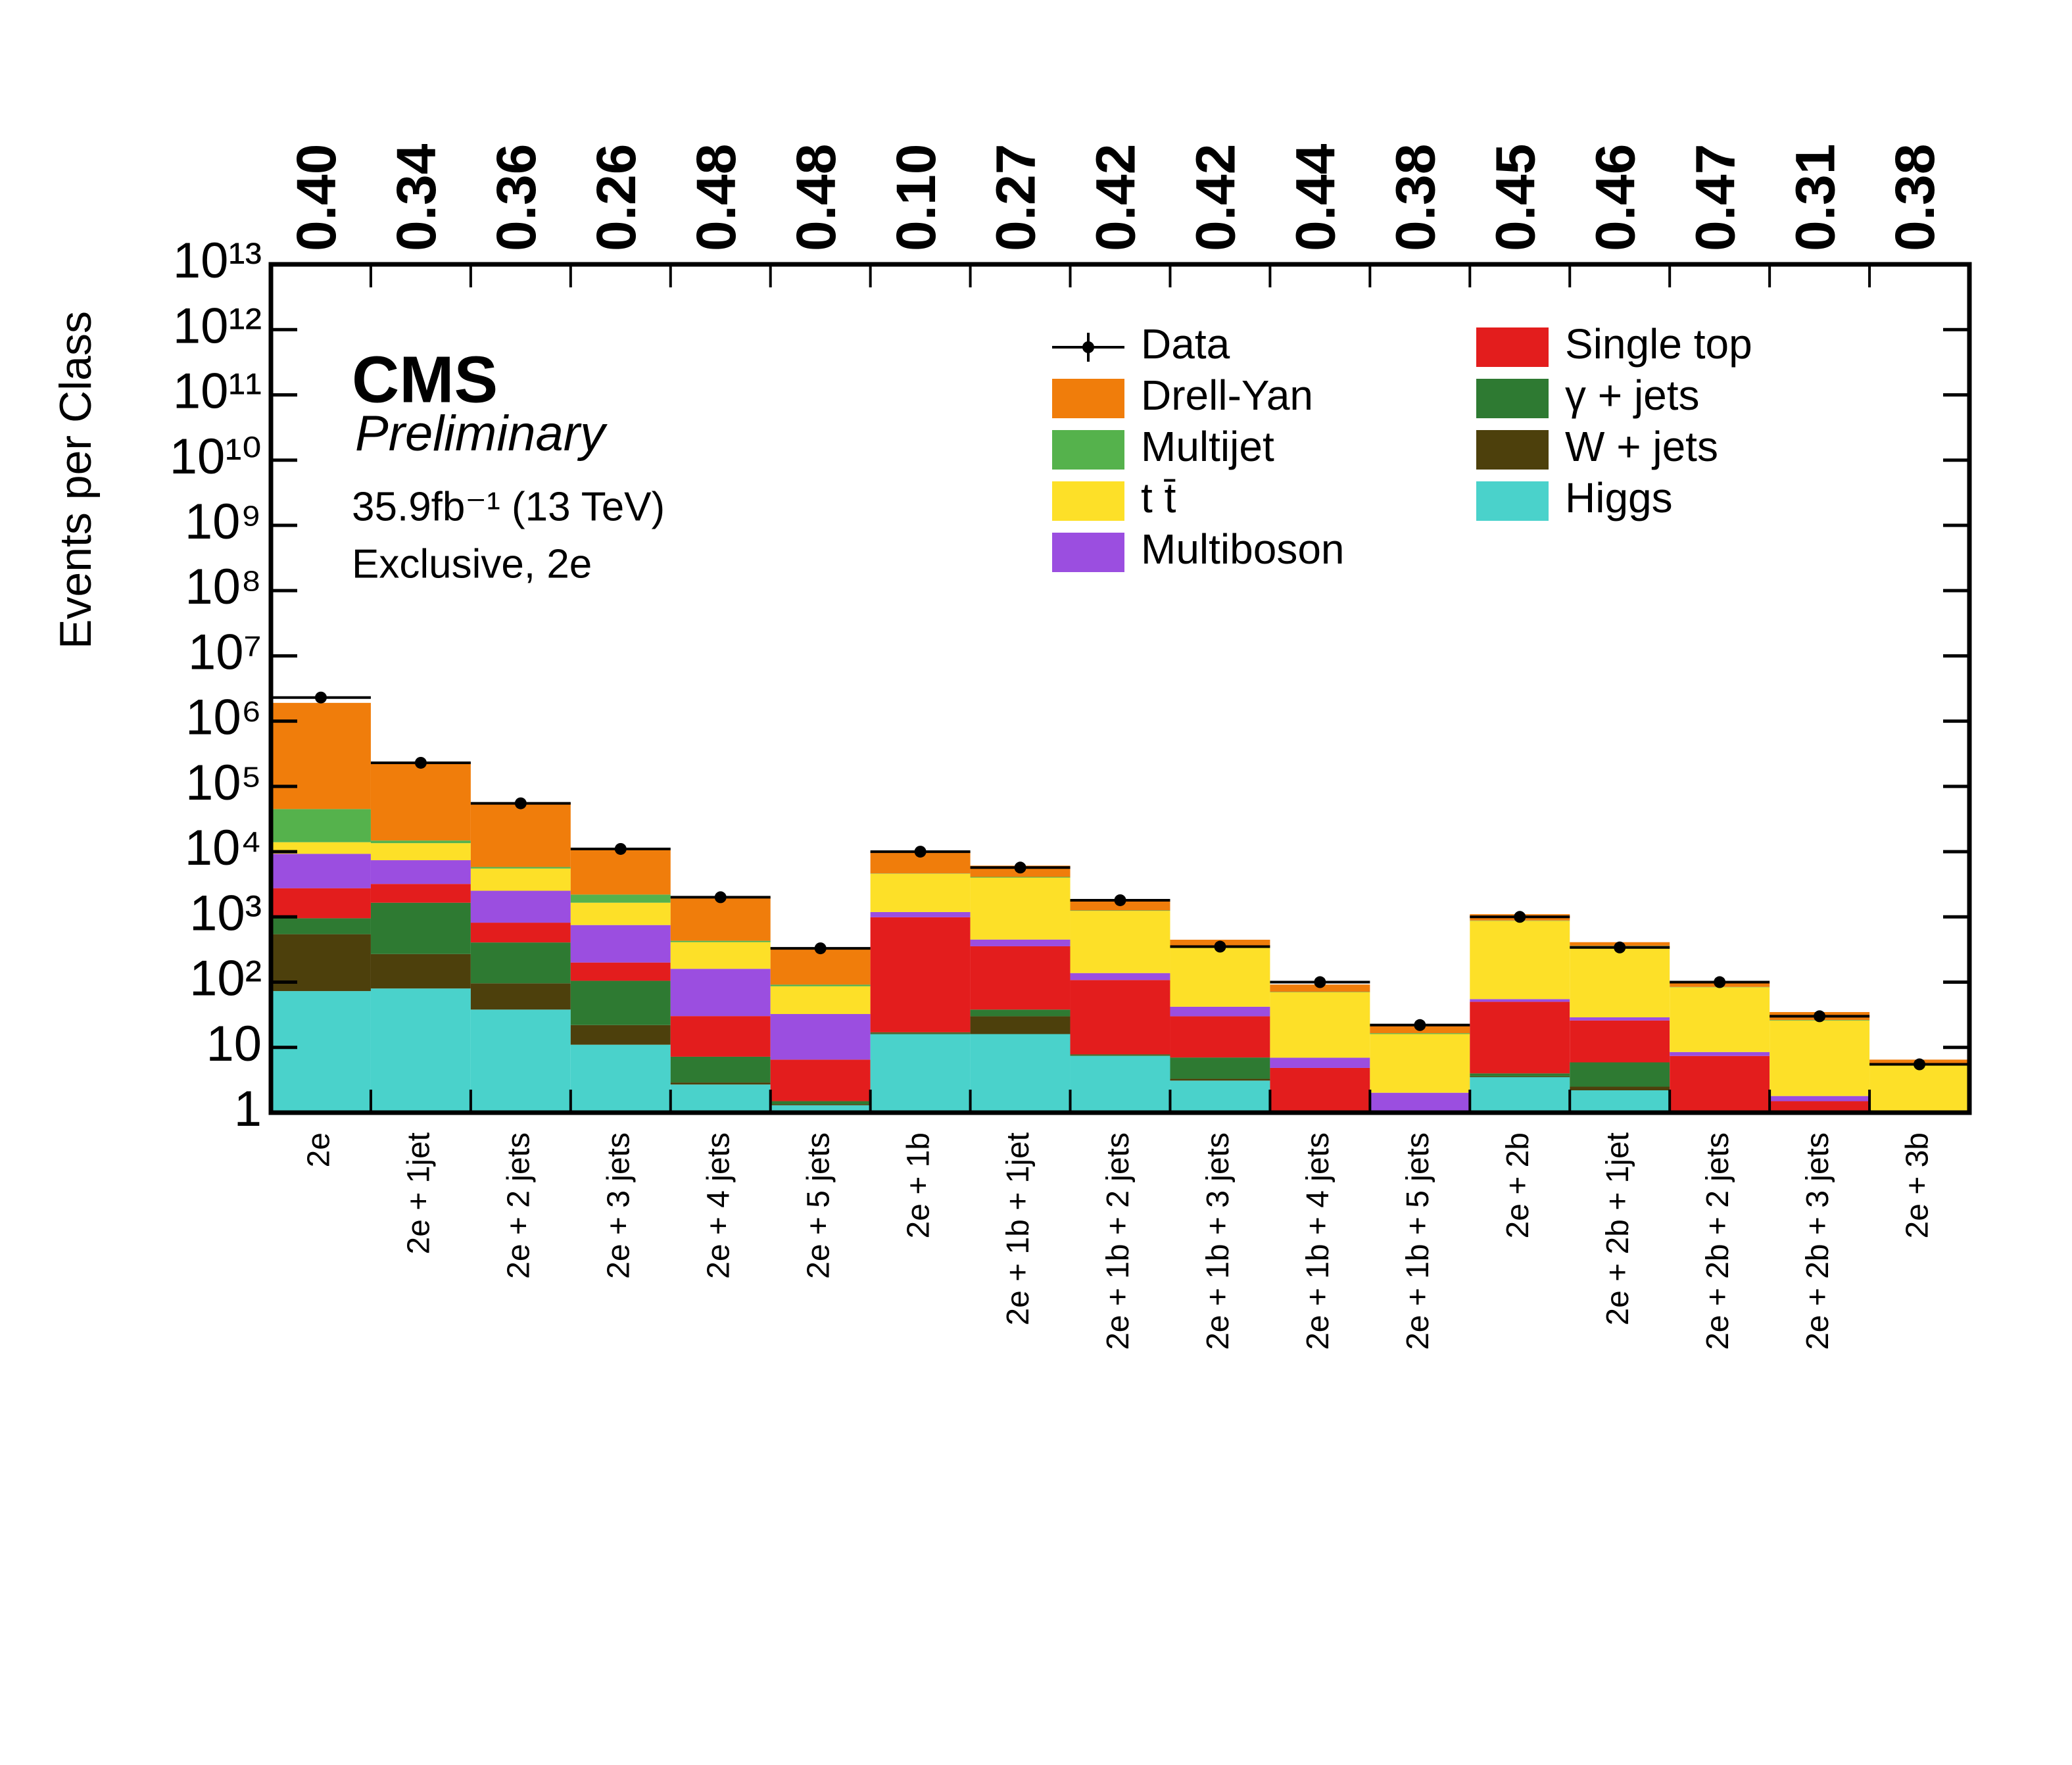 Image resolution: width=2072 pixels, height=1765 pixels. What do you see at coordinates (618, 1205) in the screenshot?
I see `x-tick-label: 2e + 3 jets` at bounding box center [618, 1205].